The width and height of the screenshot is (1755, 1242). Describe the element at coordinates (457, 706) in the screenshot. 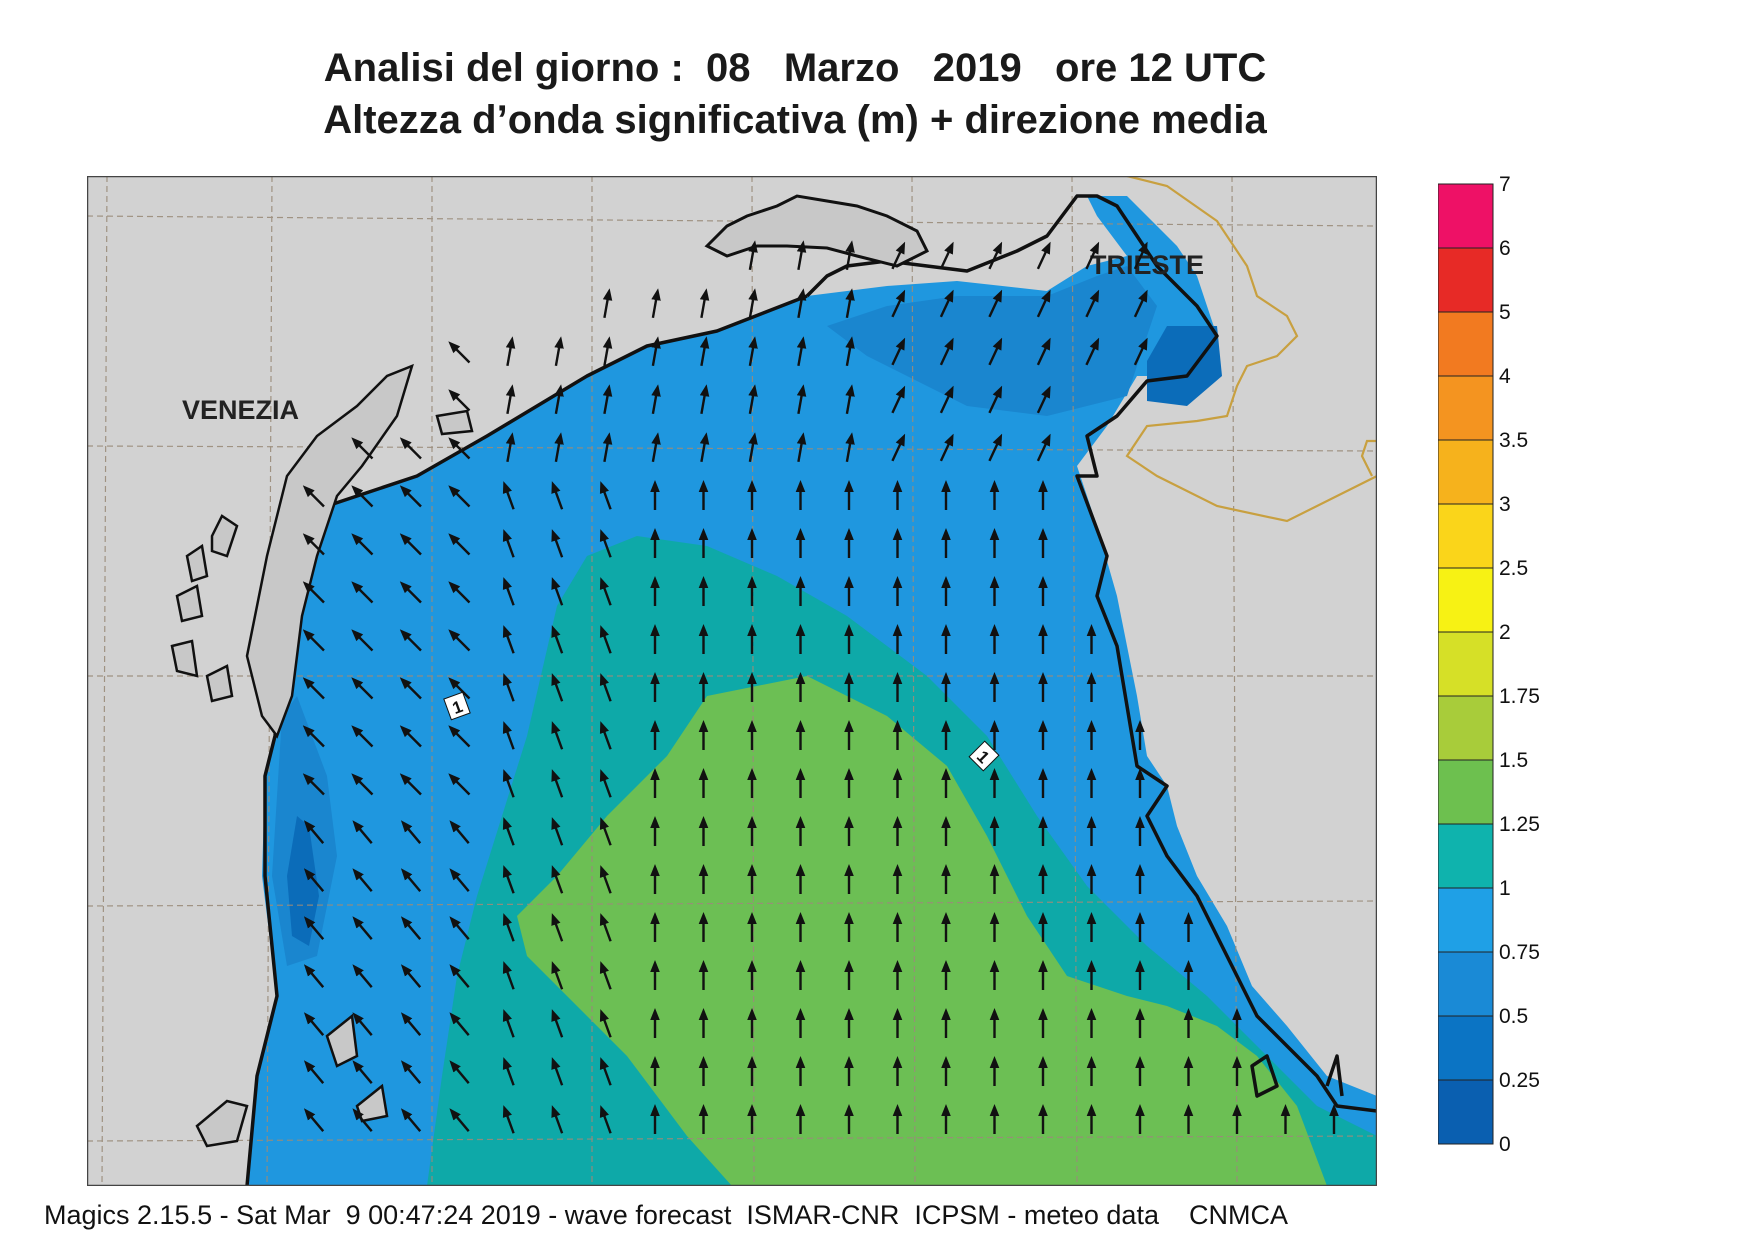

I see `contour-label-1-west: 1` at that location.